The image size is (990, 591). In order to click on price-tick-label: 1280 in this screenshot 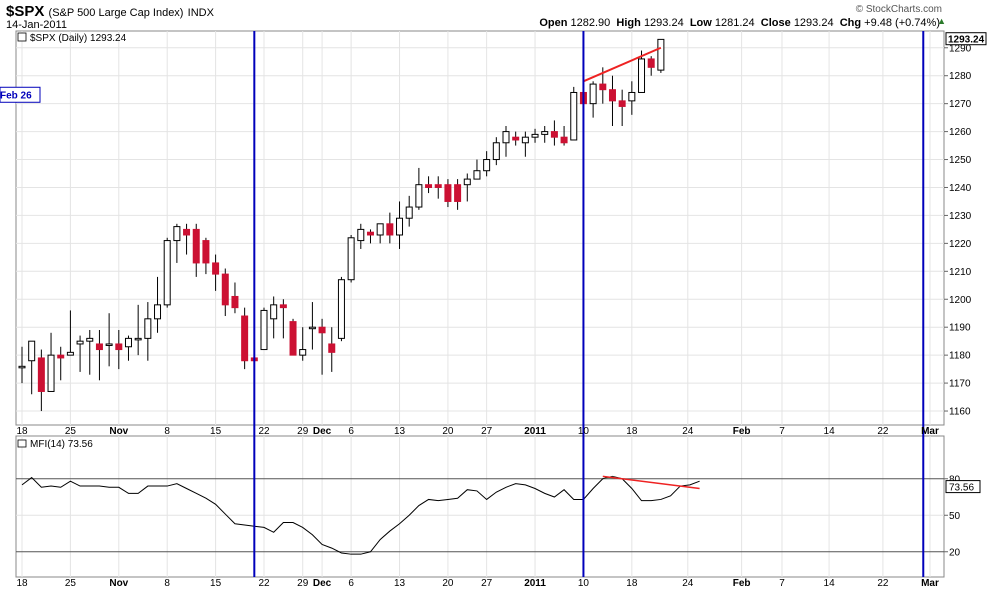, I will do `click(960, 76)`.